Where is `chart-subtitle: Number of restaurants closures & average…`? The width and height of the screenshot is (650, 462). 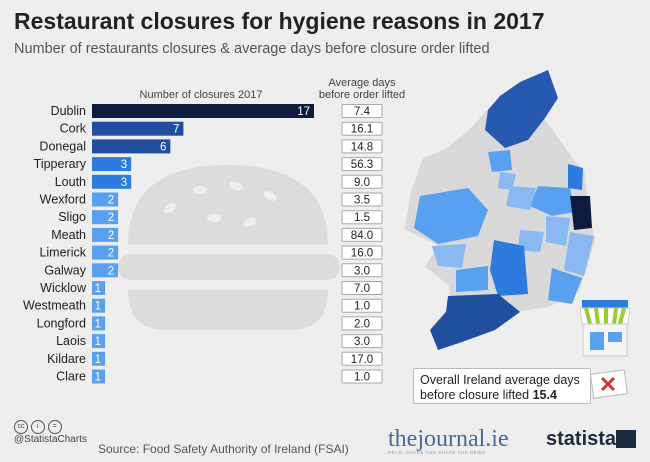 chart-subtitle: Number of restaurants closures & average… is located at coordinates (252, 49).